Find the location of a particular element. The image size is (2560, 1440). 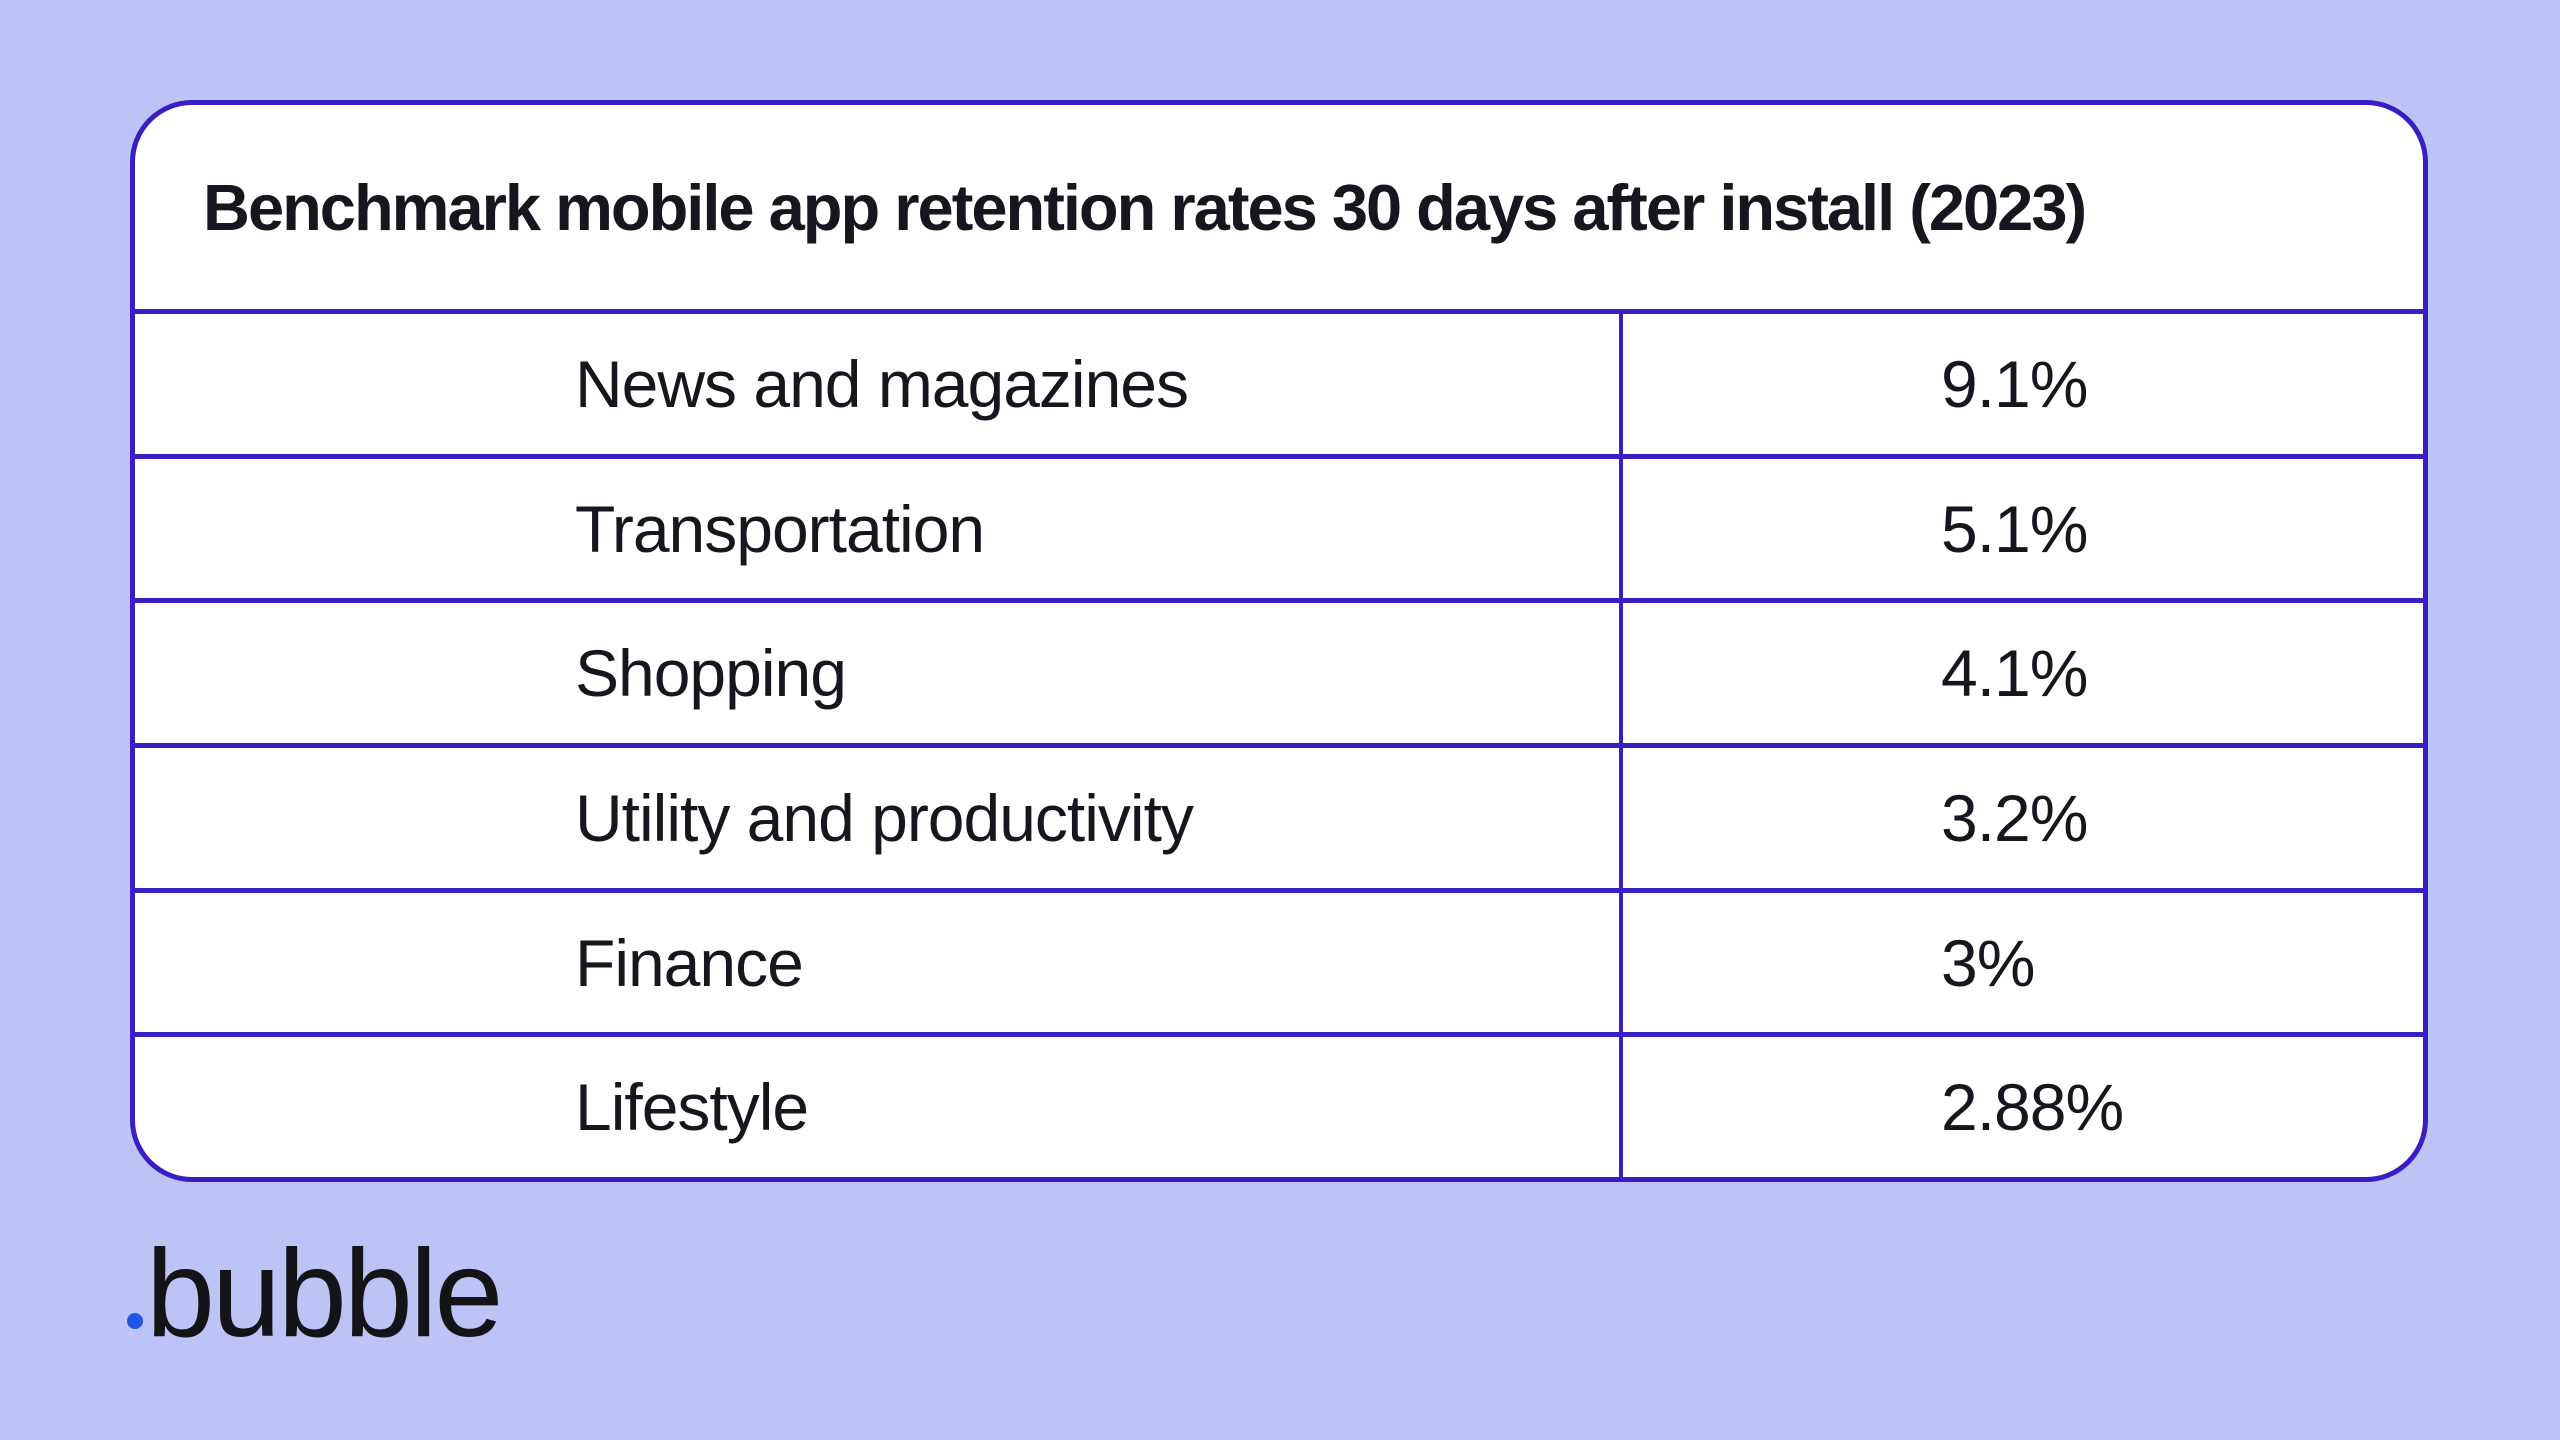

table-row: Transportation 5.1% is located at coordinates (1279, 526).